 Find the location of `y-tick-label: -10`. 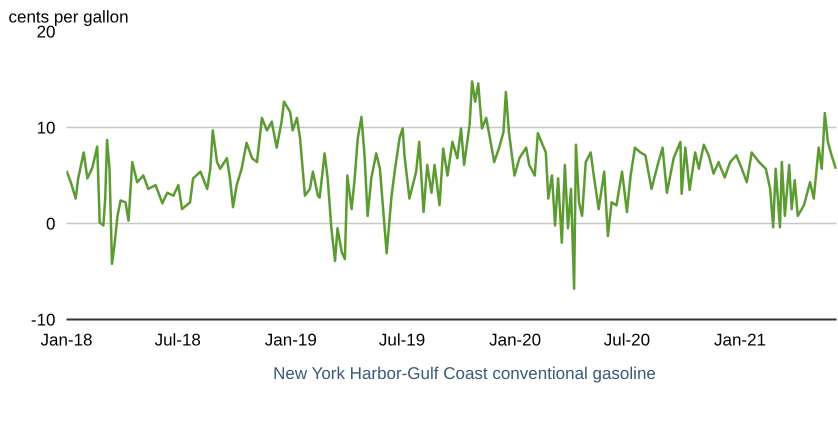

y-tick-label: -10 is located at coordinates (43, 320).